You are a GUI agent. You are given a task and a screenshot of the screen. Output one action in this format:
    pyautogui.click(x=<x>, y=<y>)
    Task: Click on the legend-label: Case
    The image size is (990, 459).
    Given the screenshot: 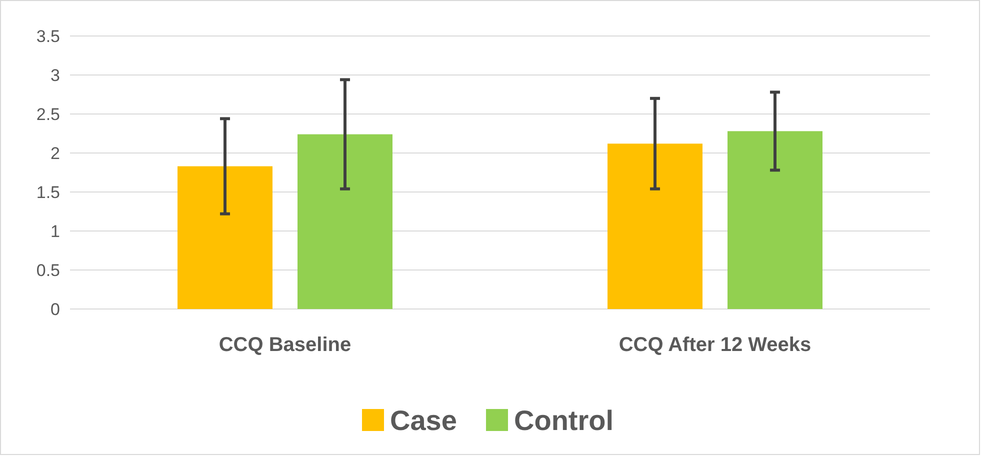 What is the action you would take?
    pyautogui.click(x=423, y=420)
    